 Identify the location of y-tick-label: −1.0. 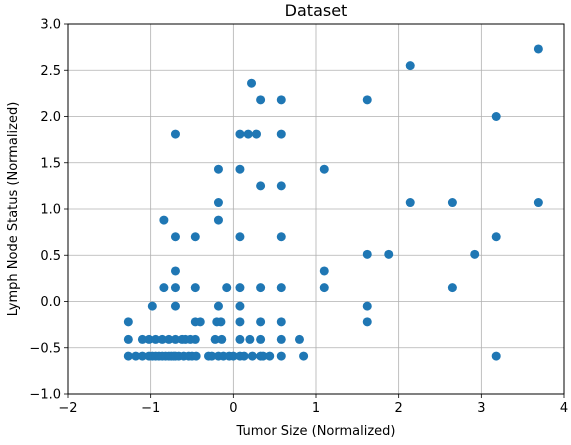
(45, 395).